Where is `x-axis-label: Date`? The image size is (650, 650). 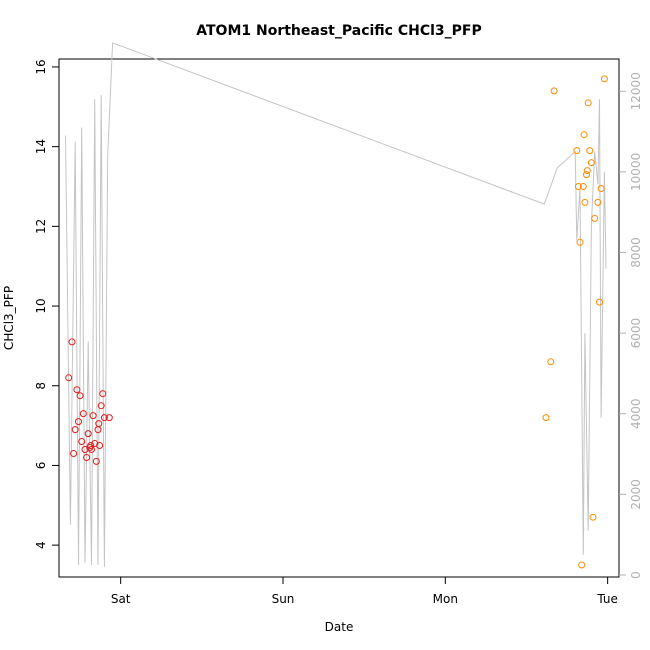
x-axis-label: Date is located at coordinates (339, 627).